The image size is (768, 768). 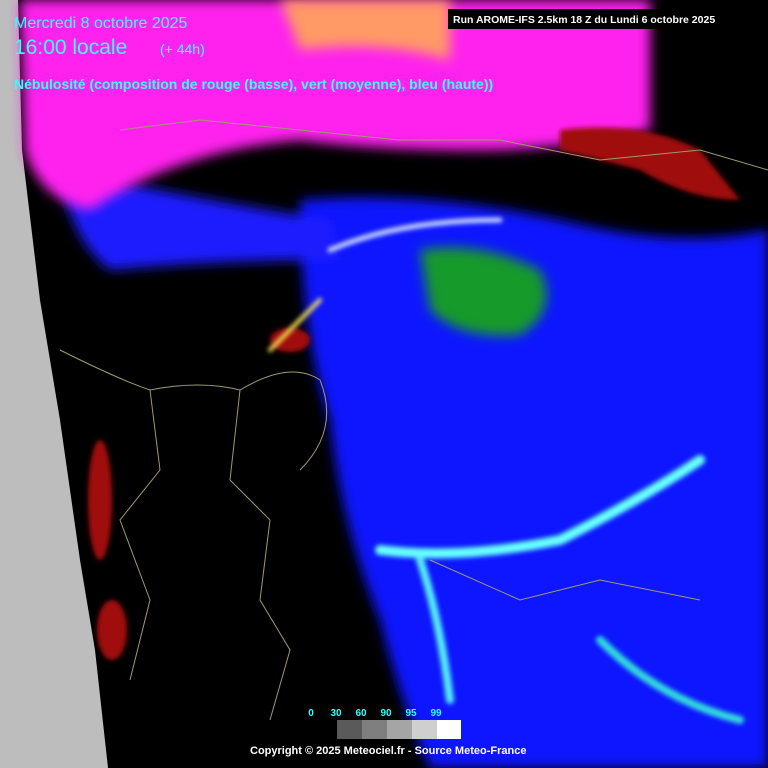 I want to click on time: 16:00 locale, so click(x=70, y=47).